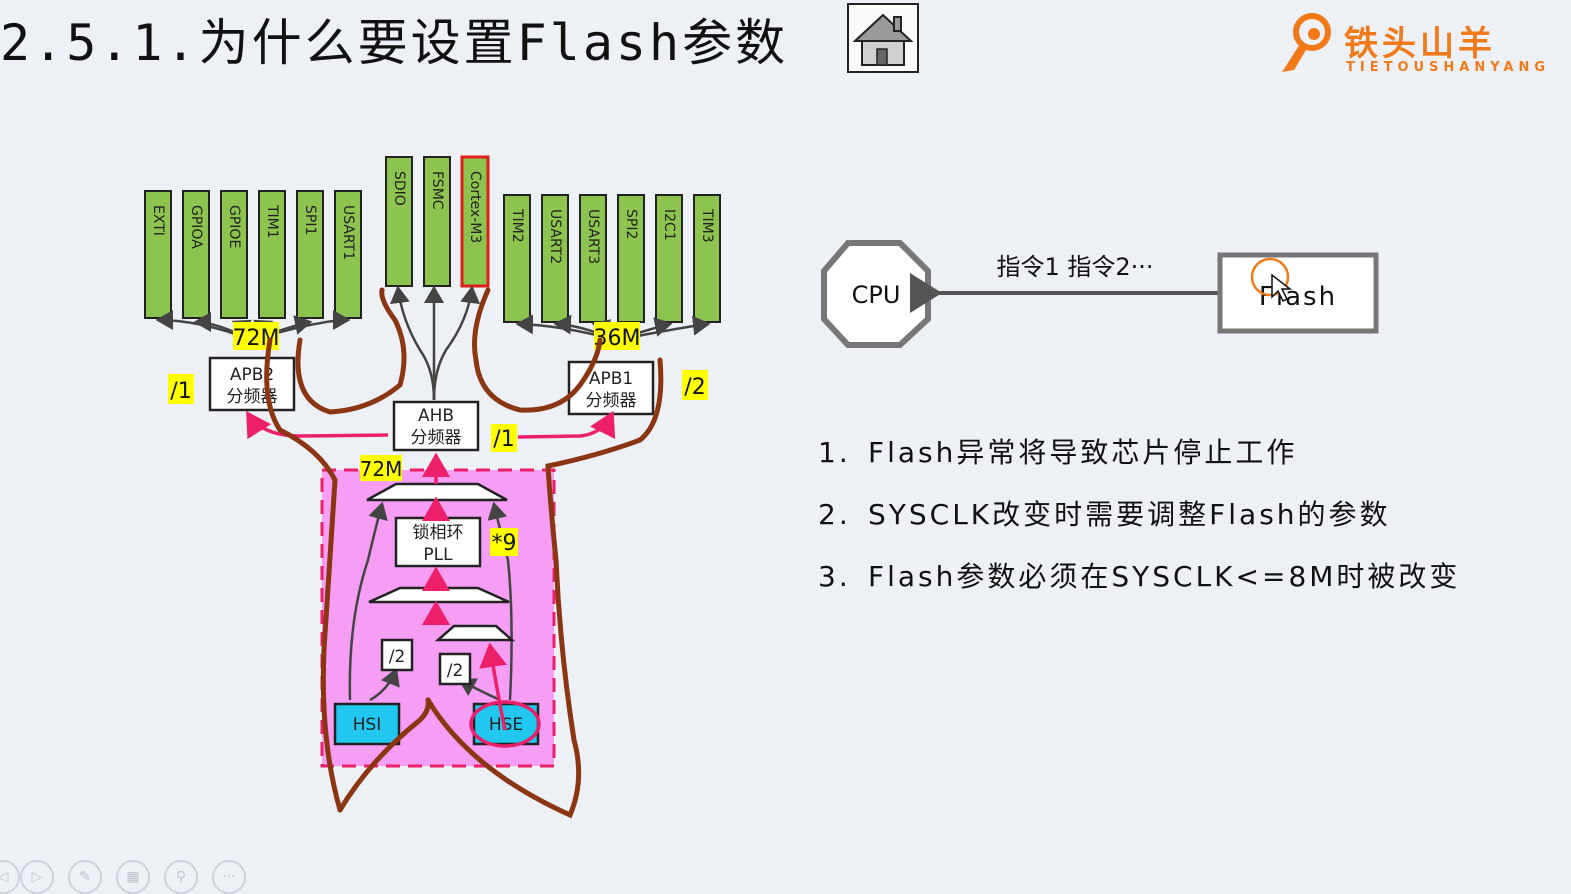  What do you see at coordinates (593, 236) in the screenshot?
I see `peripheral-label-usart3: USART3` at bounding box center [593, 236].